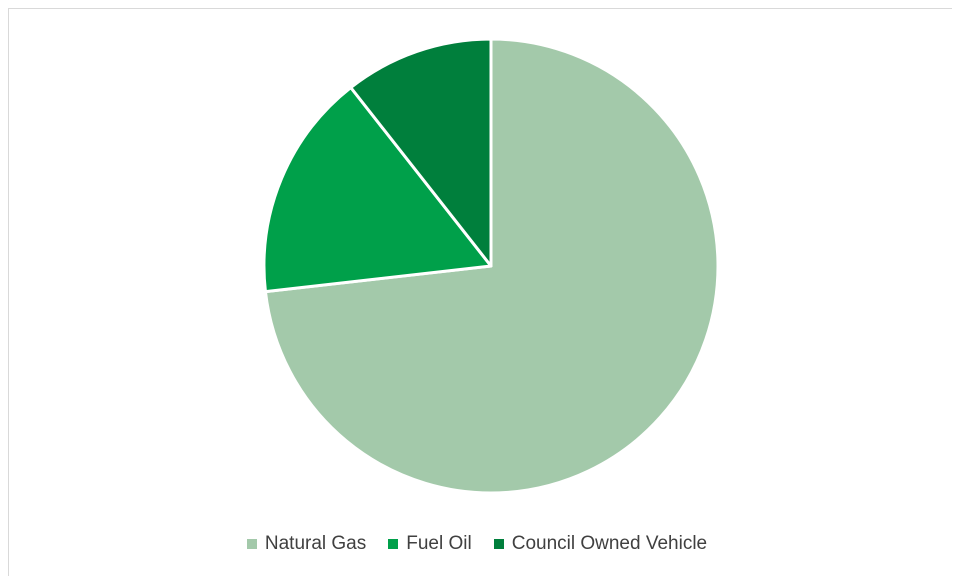  I want to click on legend-label-fuel-oil: Fuel Oil, so click(439, 543).